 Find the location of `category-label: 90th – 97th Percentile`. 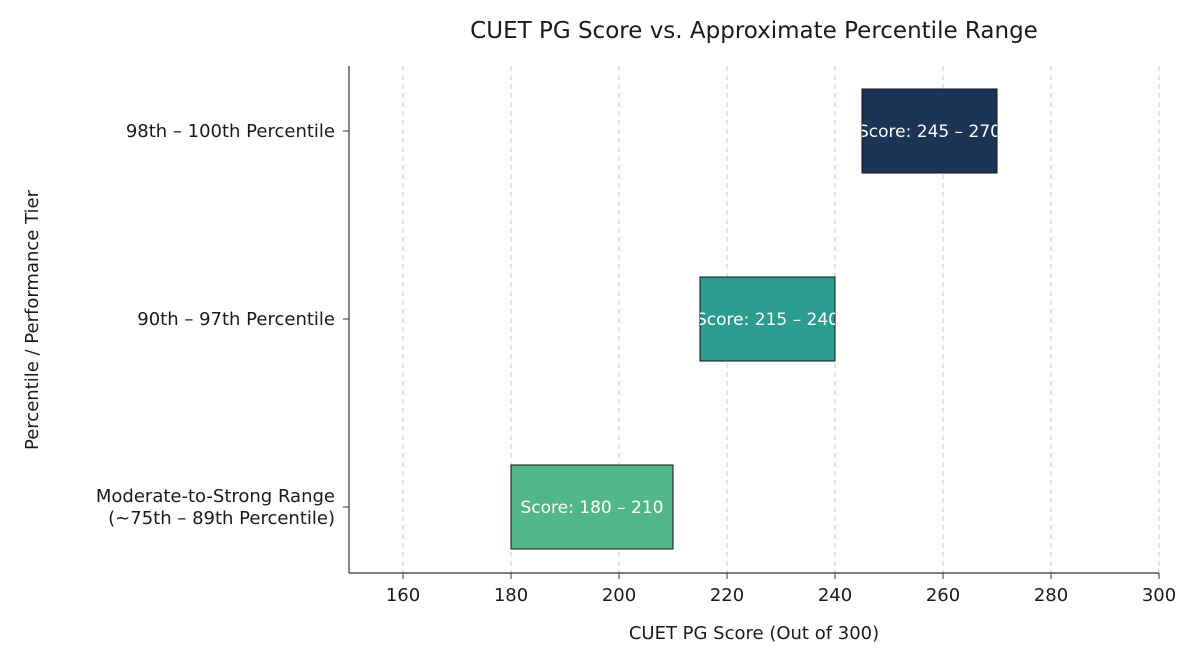

category-label: 90th – 97th Percentile is located at coordinates (236, 319).